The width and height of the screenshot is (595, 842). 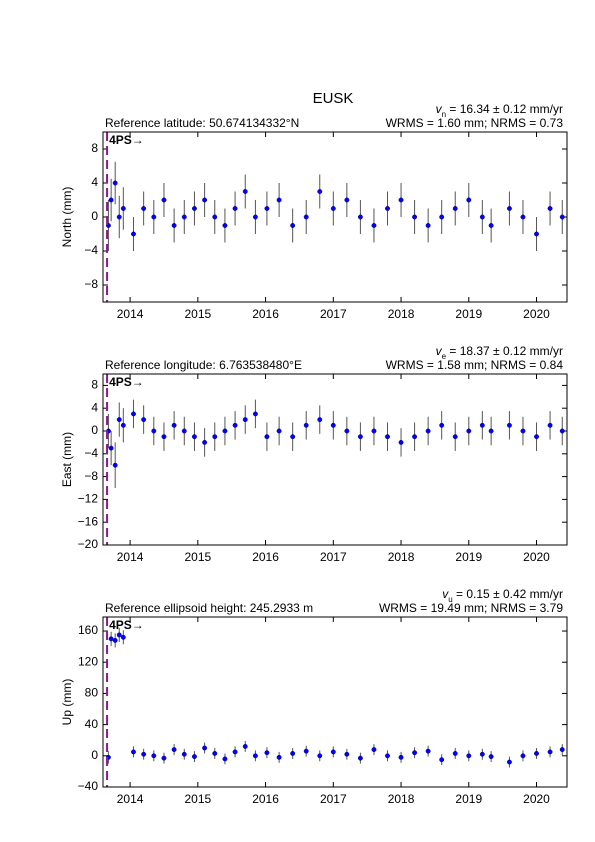 What do you see at coordinates (475, 123) in the screenshot?
I see `stats-label: WRMS = 1.60 mm; NRMS = 0.73` at bounding box center [475, 123].